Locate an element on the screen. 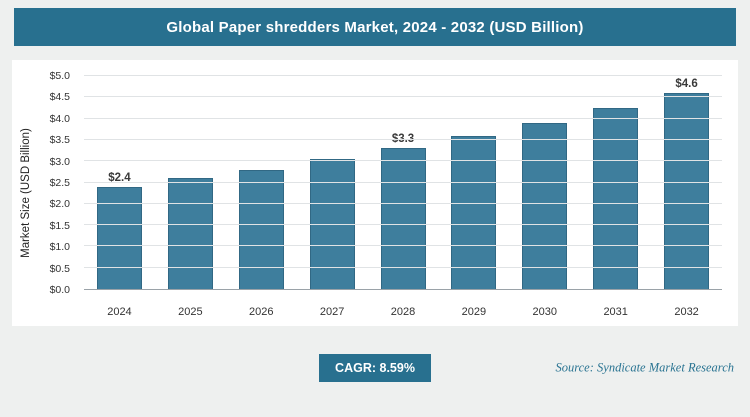 The height and width of the screenshot is (417, 750). x-tick-label: 2028 is located at coordinates (403, 312).